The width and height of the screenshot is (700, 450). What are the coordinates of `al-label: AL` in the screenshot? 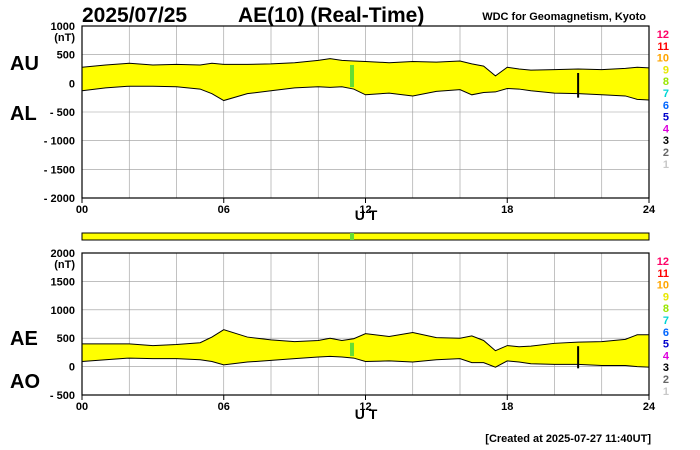 It's located at (23, 114).